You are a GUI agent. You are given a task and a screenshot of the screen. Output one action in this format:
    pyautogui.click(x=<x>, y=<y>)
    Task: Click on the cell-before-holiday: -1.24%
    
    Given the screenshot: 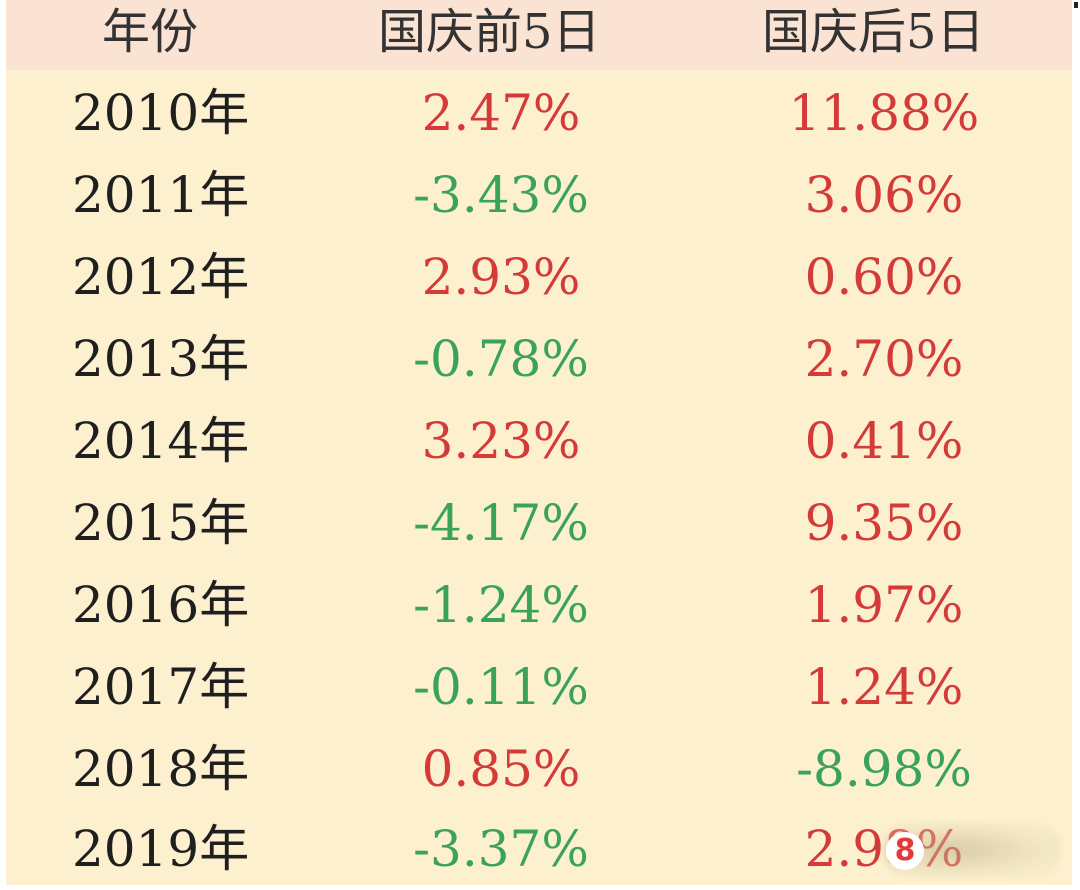 What is the action you would take?
    pyautogui.click(x=501, y=605)
    